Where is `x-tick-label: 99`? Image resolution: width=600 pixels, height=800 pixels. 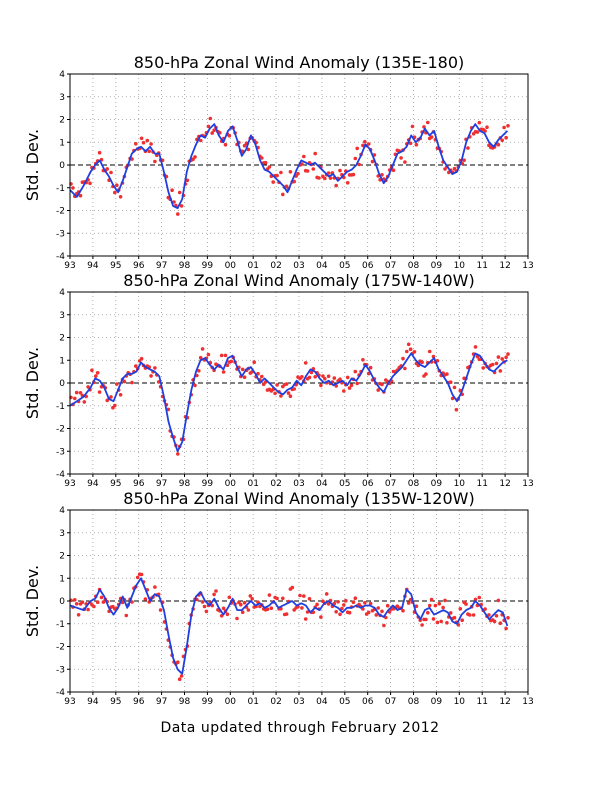 x-tick-label: 99 is located at coordinates (208, 702).